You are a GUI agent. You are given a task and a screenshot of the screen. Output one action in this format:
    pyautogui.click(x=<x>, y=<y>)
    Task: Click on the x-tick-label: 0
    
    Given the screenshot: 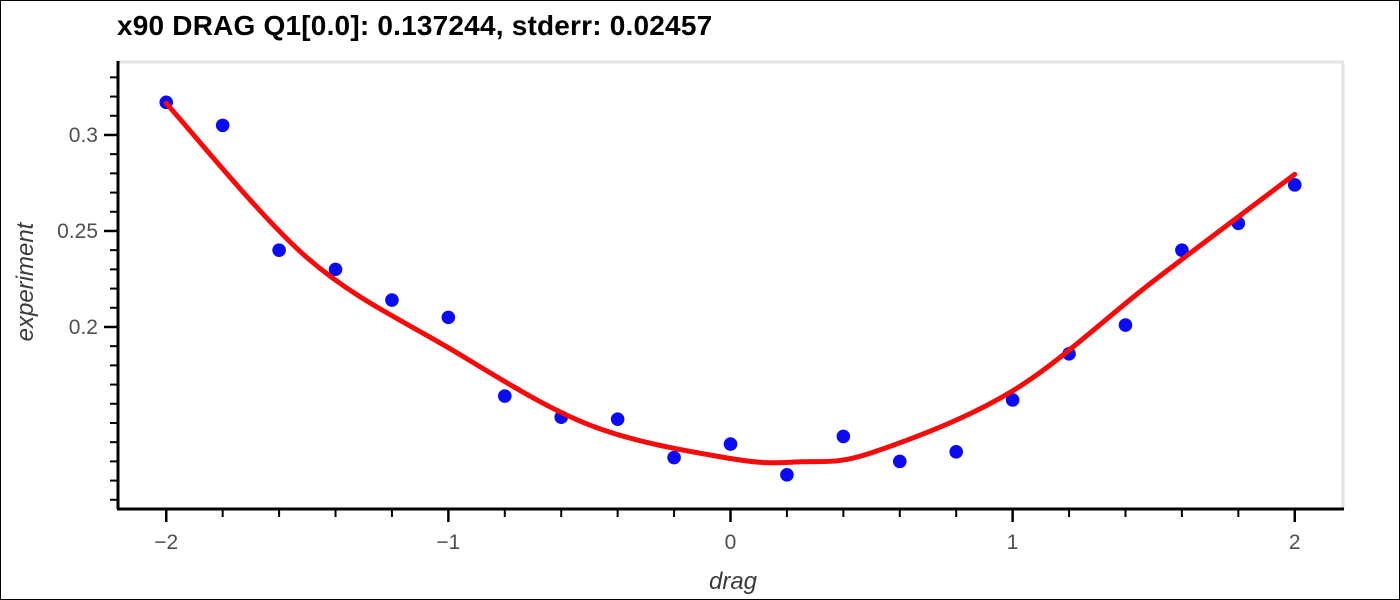 What is the action you would take?
    pyautogui.click(x=731, y=542)
    